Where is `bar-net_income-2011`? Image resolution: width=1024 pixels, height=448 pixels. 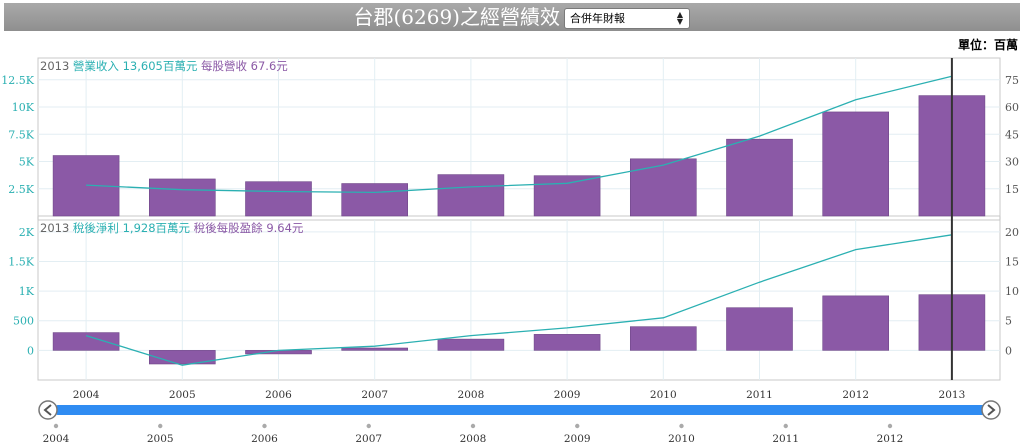
bar-net_income-2011 is located at coordinates (759, 329).